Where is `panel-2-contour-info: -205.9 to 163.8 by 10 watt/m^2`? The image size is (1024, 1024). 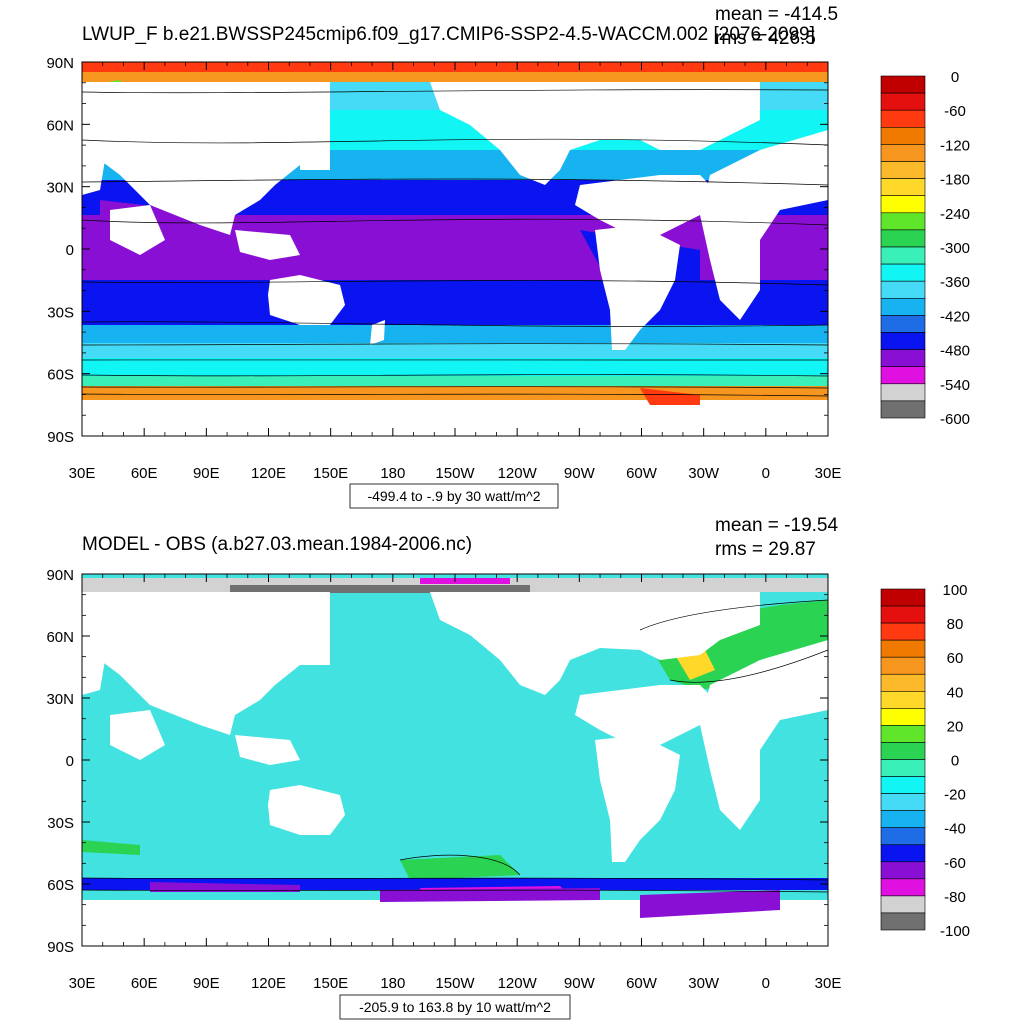
panel-2-contour-info: -205.9 to 163.8 by 10 watt/m^2 is located at coordinates (455, 1007).